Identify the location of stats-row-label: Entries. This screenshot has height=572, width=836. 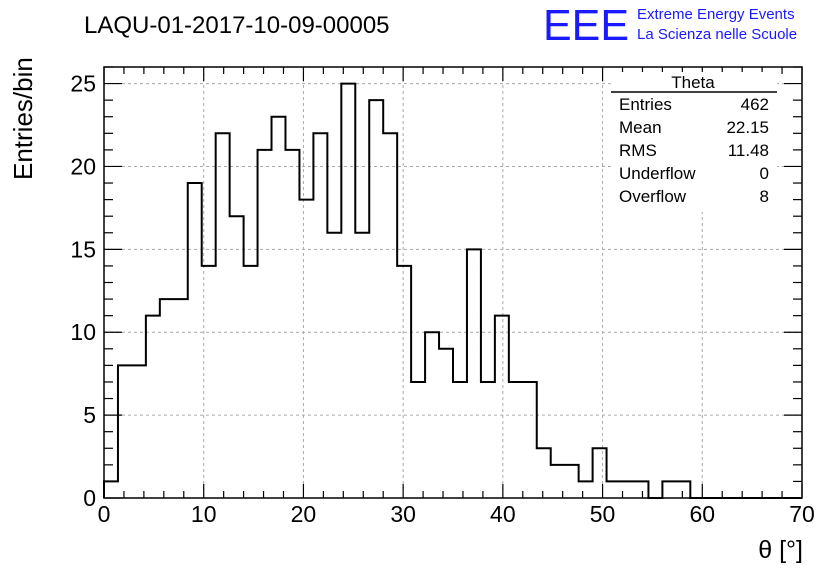
(645, 104).